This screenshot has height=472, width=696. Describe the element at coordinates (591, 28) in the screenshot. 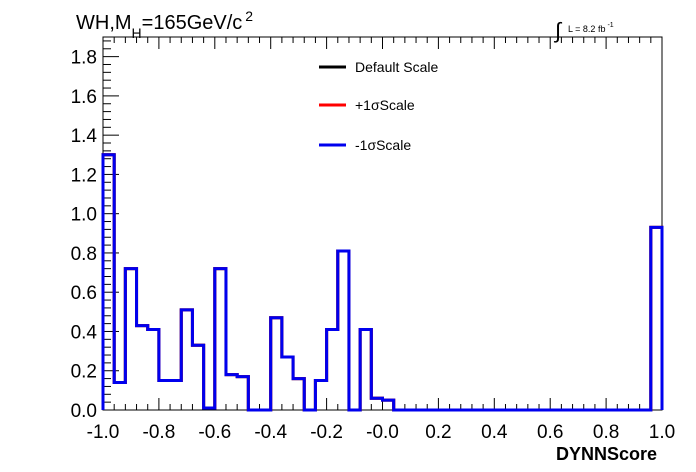

I see `luminosity-text: L = 8.2 fb -1` at that location.